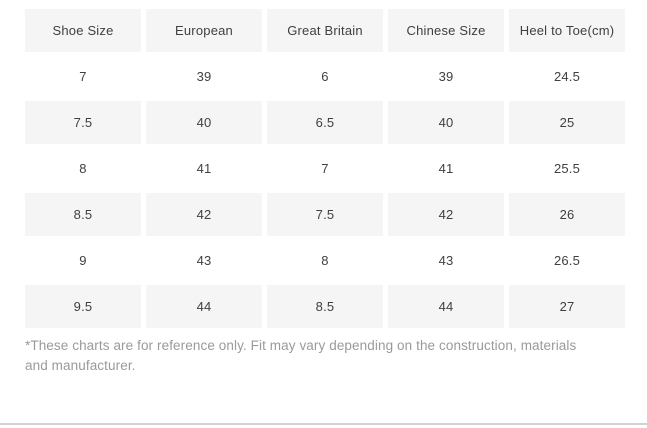 Image resolution: width=647 pixels, height=428 pixels. Describe the element at coordinates (567, 122) in the screenshot. I see `table-cell: 25` at that location.